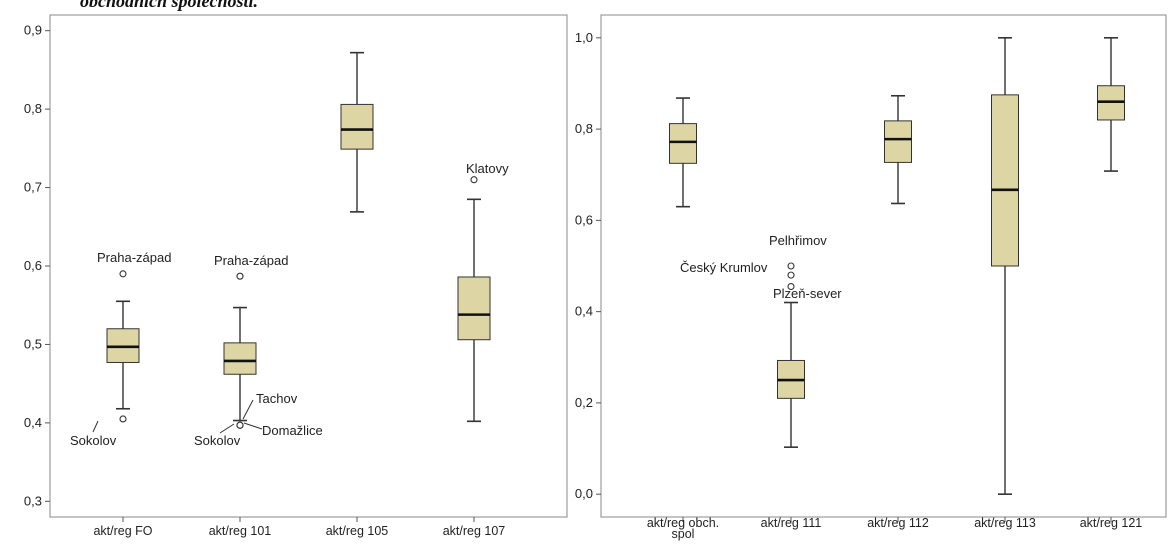 This screenshot has height=549, width=1170. I want to click on y-tick-label: 0,5, so click(33, 343).